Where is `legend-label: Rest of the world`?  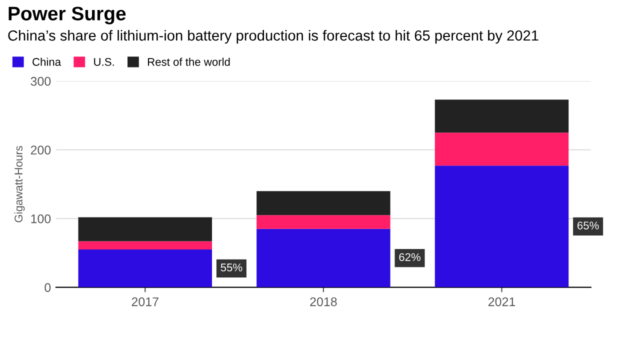 legend-label: Rest of the world is located at coordinates (189, 62).